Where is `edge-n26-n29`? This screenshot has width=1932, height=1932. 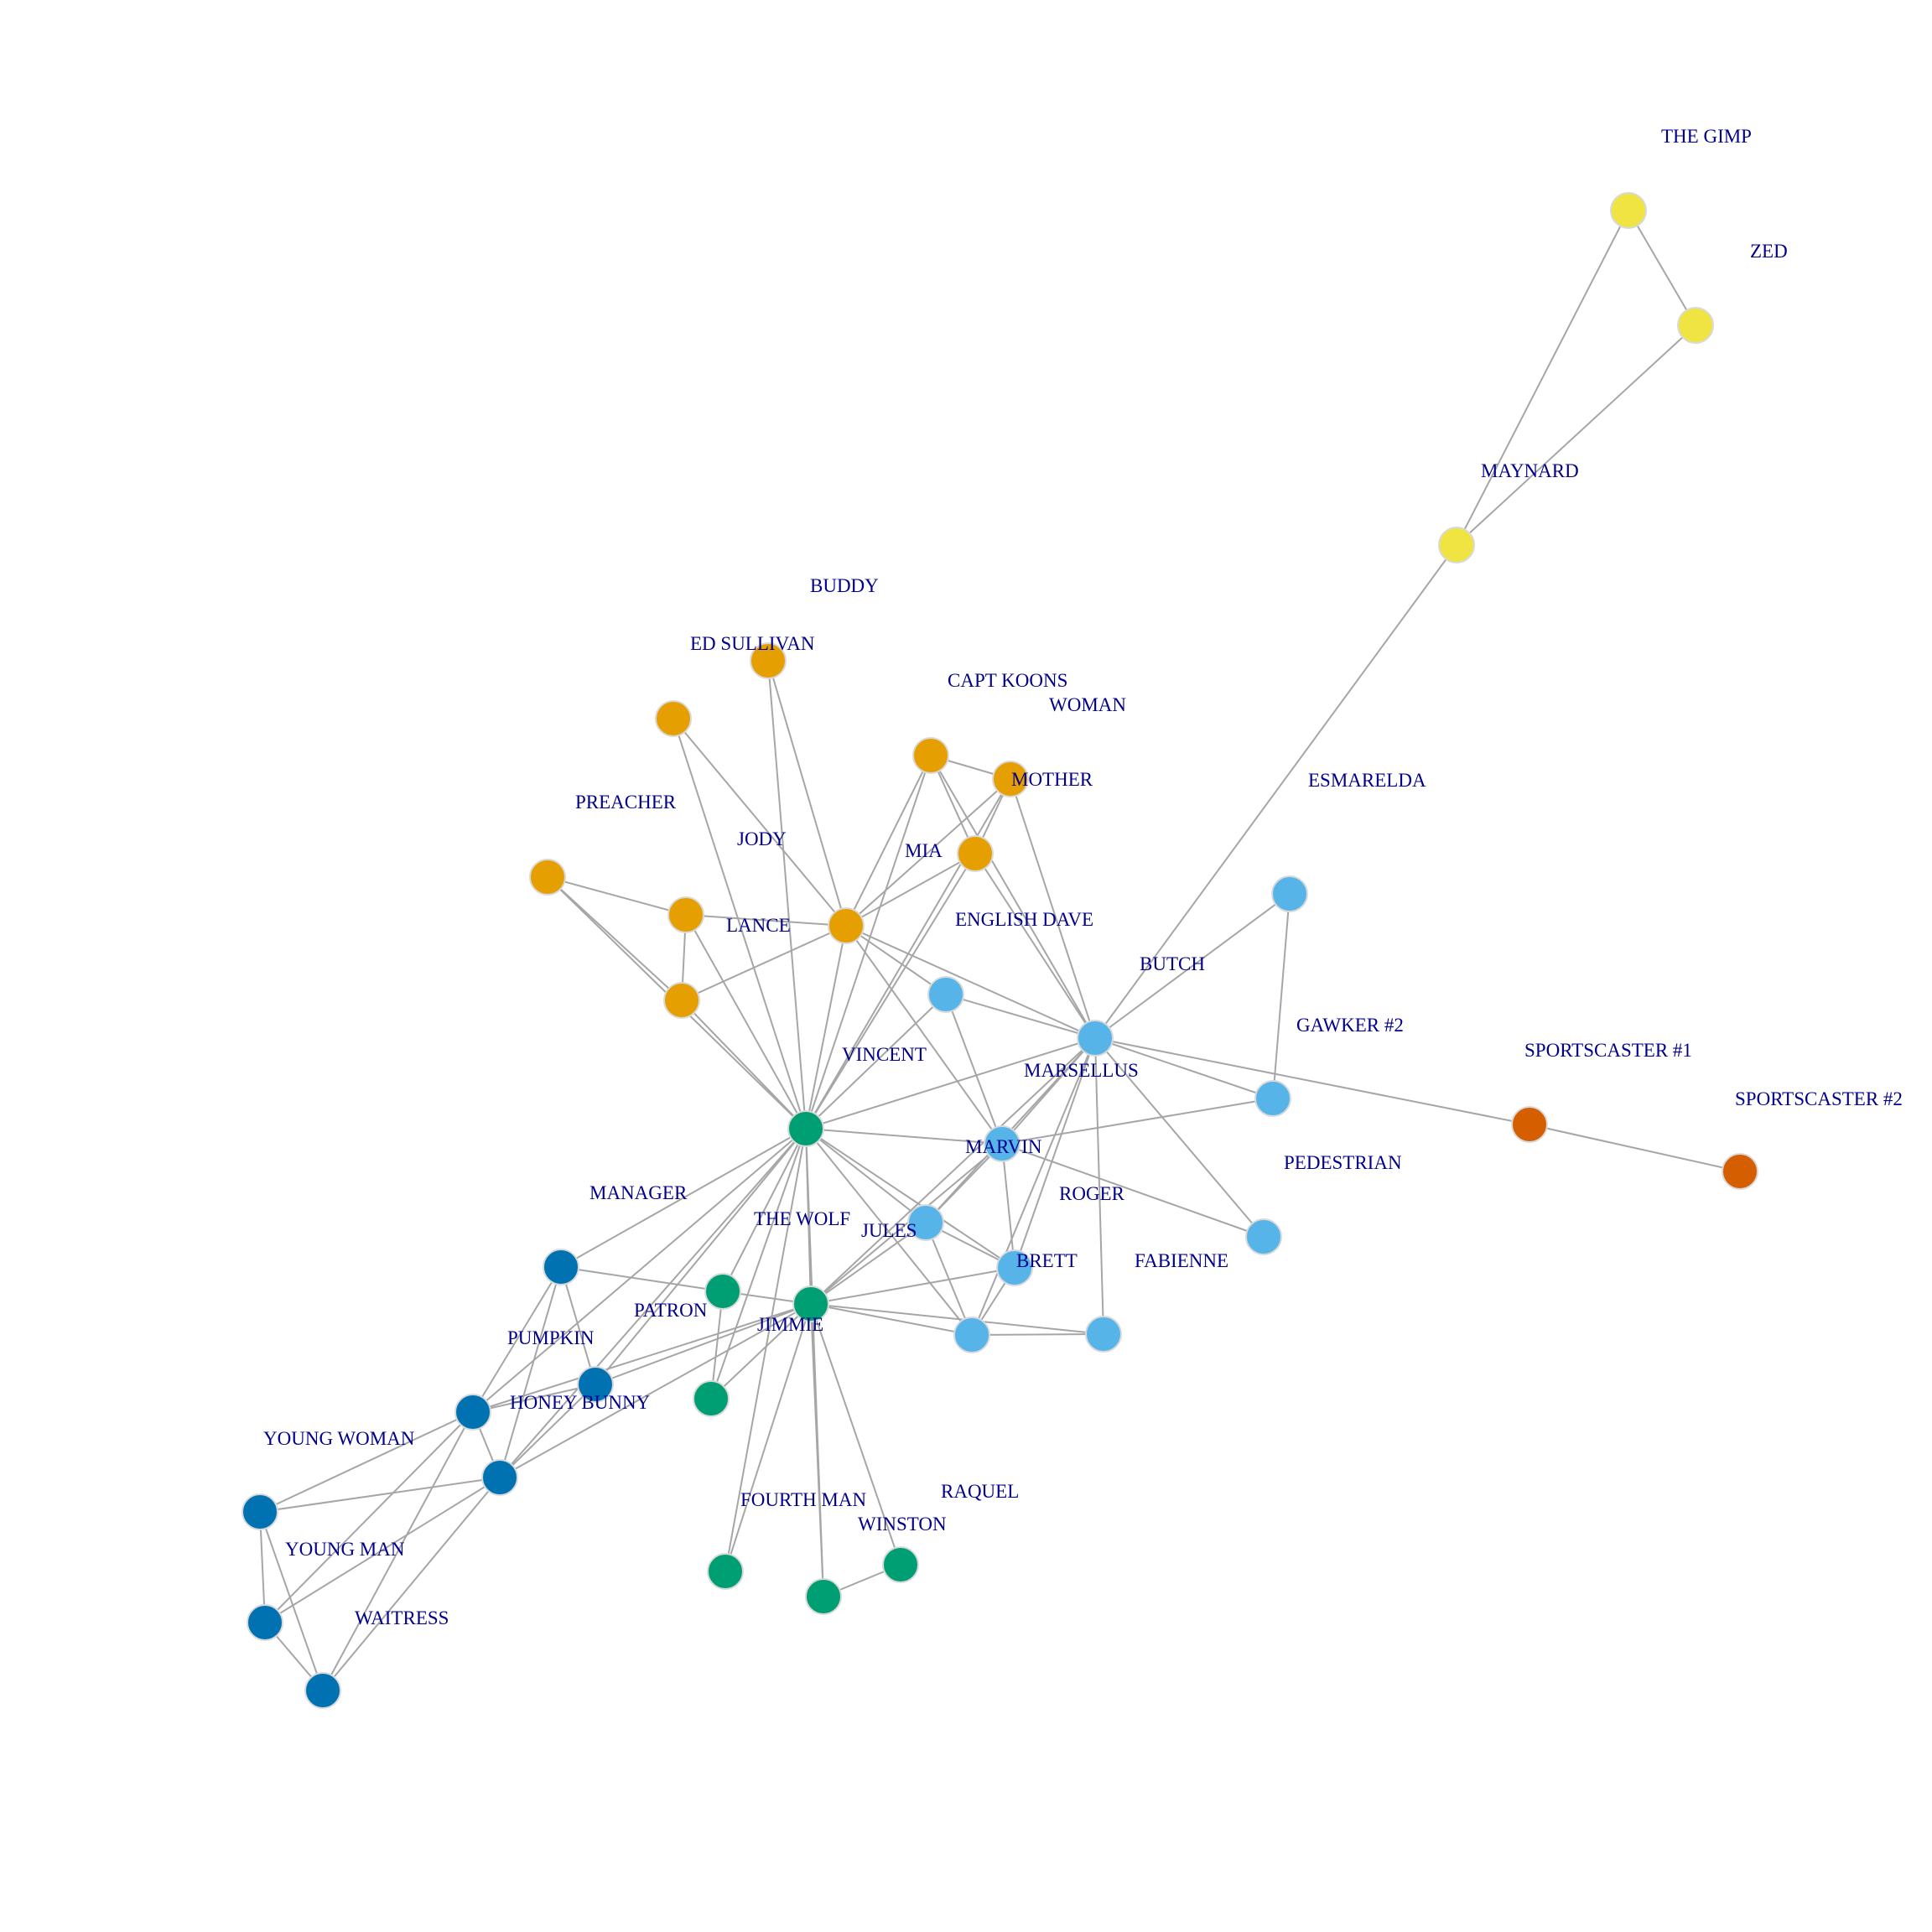
edge-n26-n29 is located at coordinates (768, 1437).